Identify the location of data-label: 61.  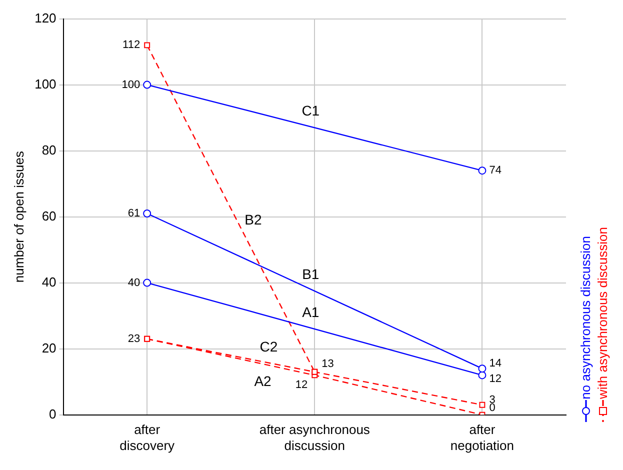
(134, 214).